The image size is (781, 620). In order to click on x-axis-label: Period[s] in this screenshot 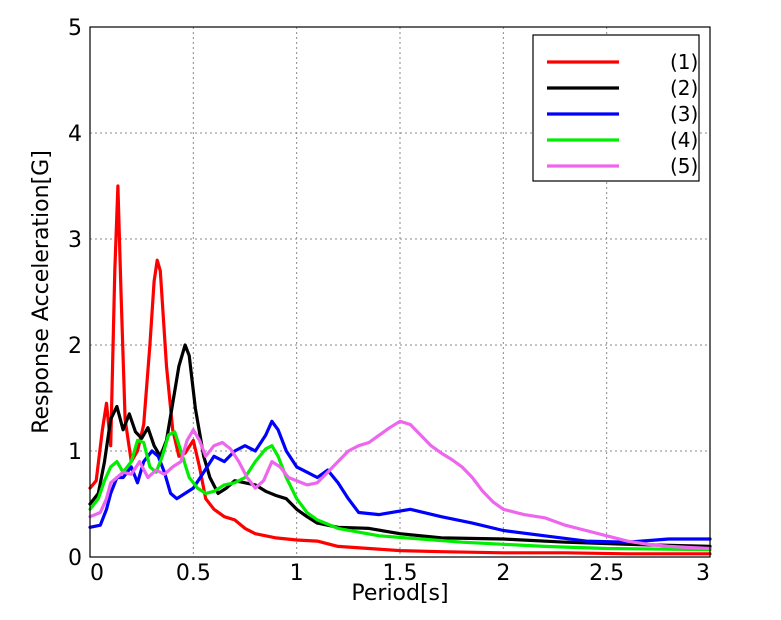, I will do `click(399, 593)`.